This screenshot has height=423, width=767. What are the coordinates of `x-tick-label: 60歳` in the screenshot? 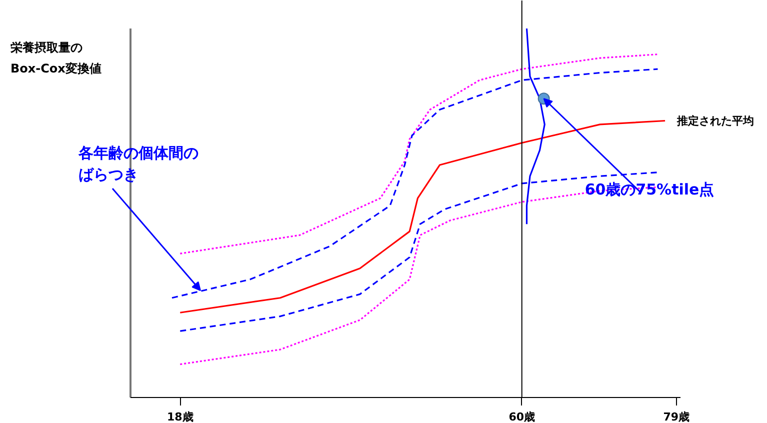 It's located at (522, 416).